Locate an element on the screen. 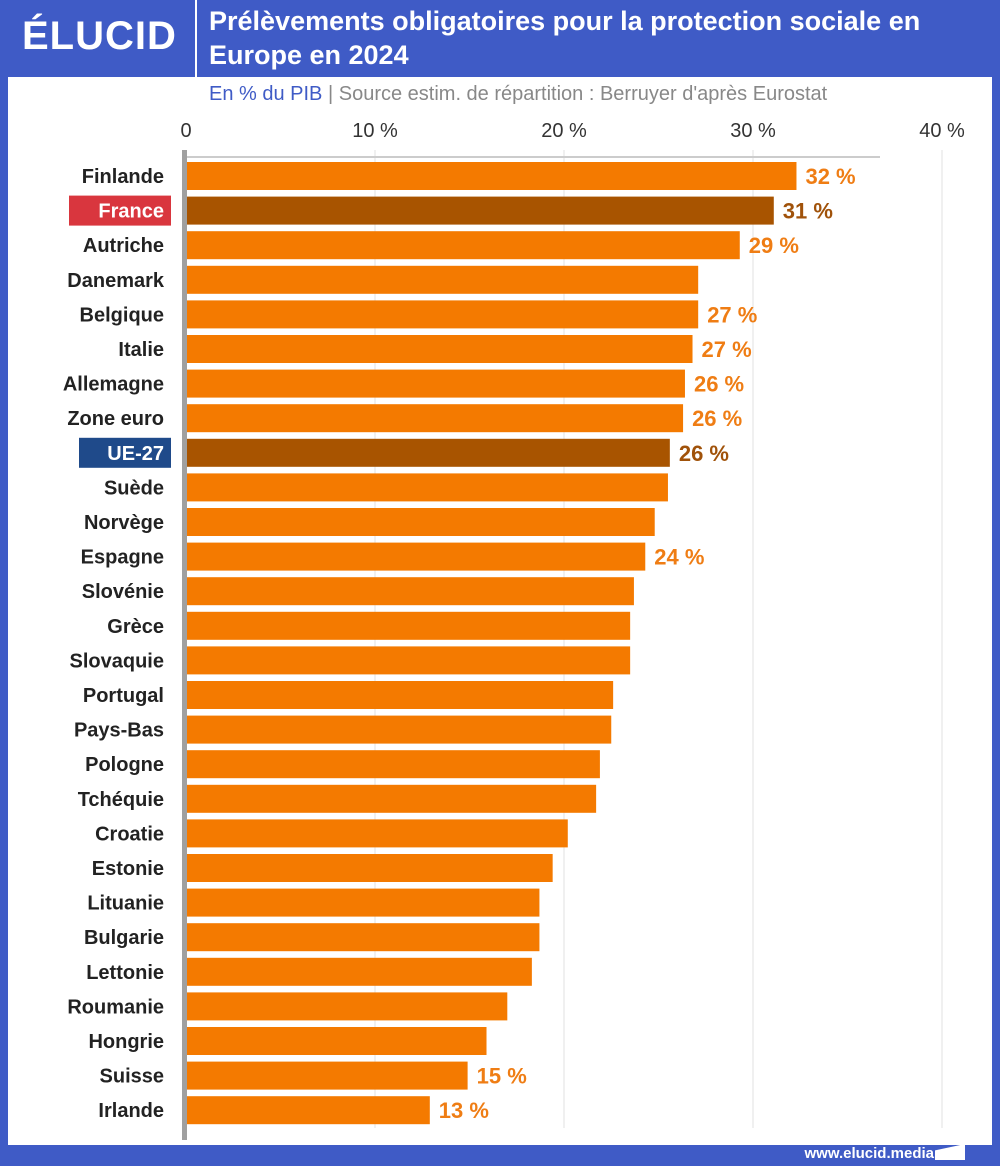 This screenshot has height=1166, width=1000. bar-bulgarie is located at coordinates (363, 937).